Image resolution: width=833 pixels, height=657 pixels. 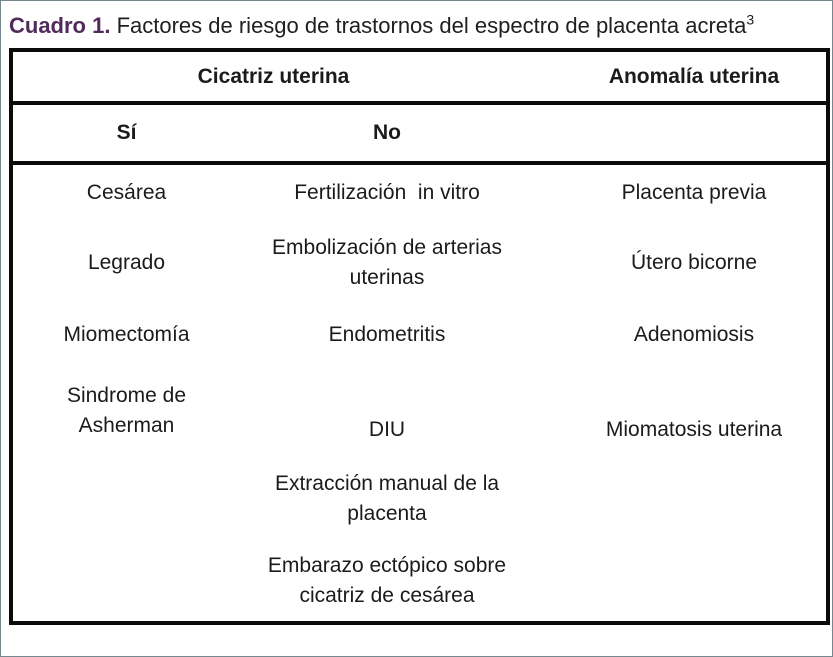 I want to click on table-row: Extracción manual de la placenta, so click(x=419, y=498).